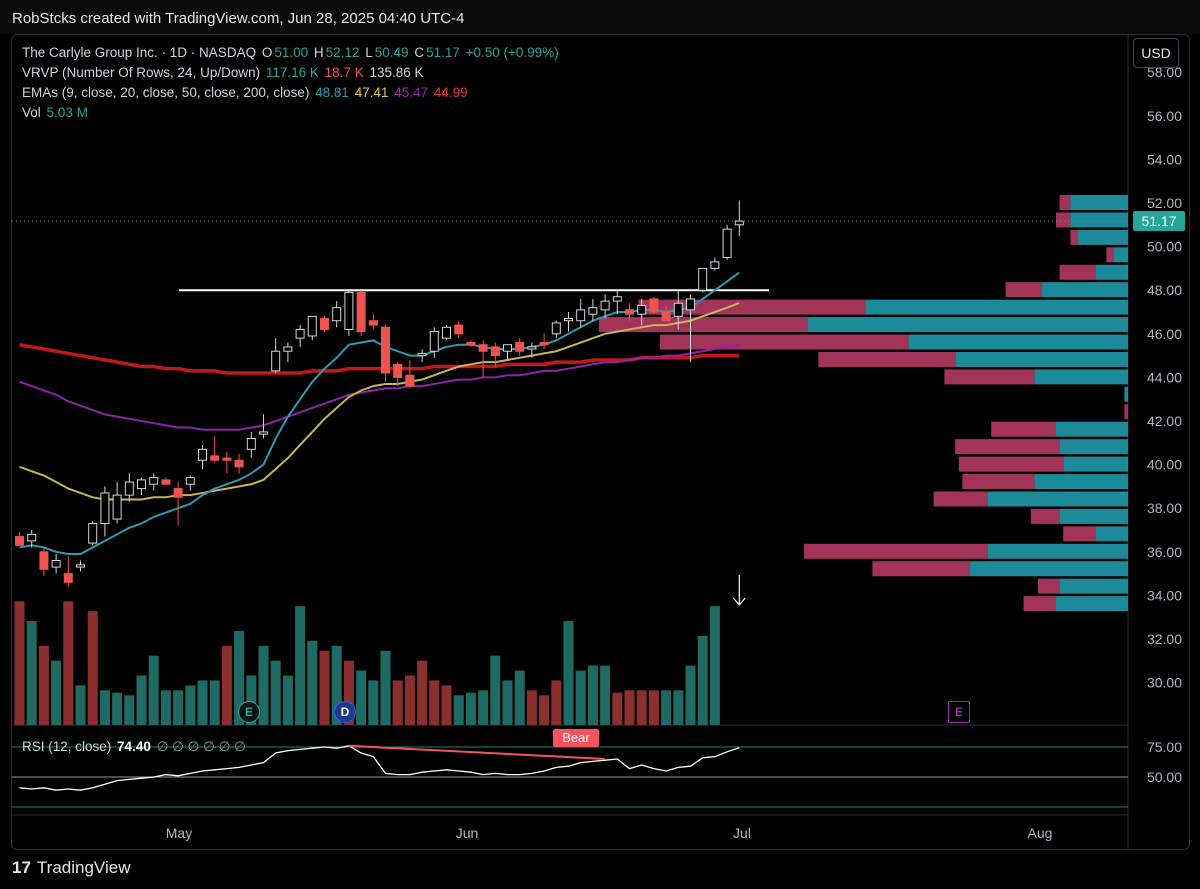  Describe the element at coordinates (139, 52) in the screenshot. I see `symbol-name: The Carlyle Group Inc. · 1D · NASDAQ` at that location.